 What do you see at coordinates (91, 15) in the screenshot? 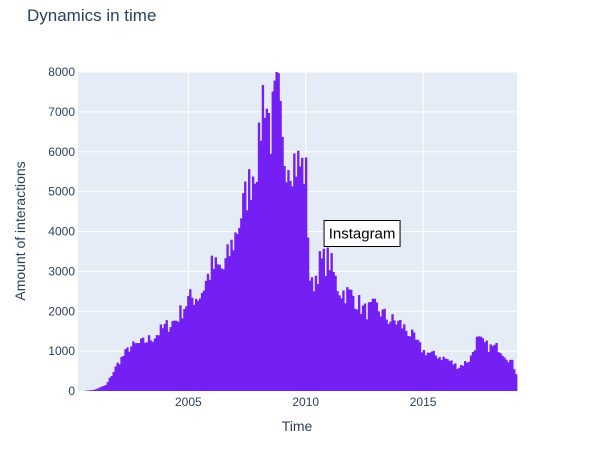
I see `chart-title: Dynamics in time` at bounding box center [91, 15].